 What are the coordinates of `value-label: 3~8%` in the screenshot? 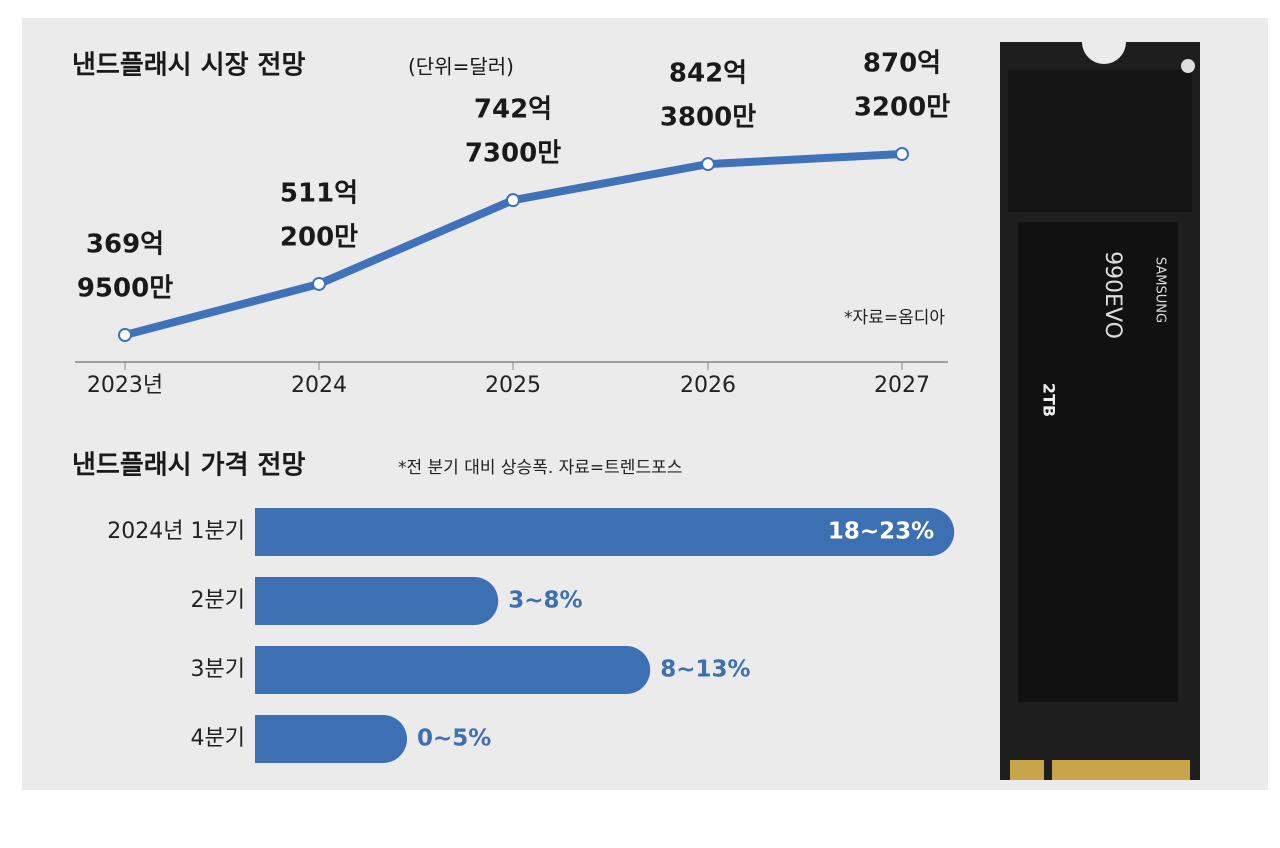 It's located at (545, 601).